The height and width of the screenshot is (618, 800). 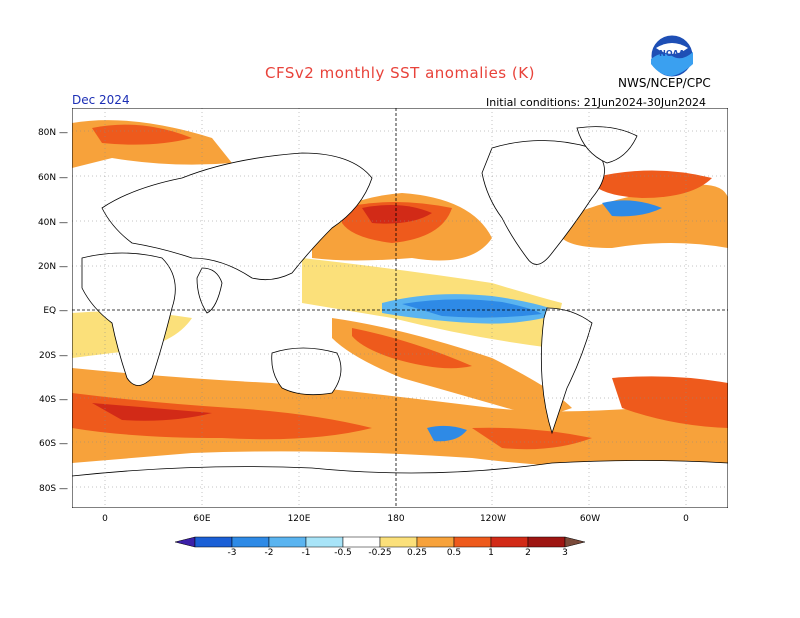 I want to click on colorbar, so click(x=380, y=542).